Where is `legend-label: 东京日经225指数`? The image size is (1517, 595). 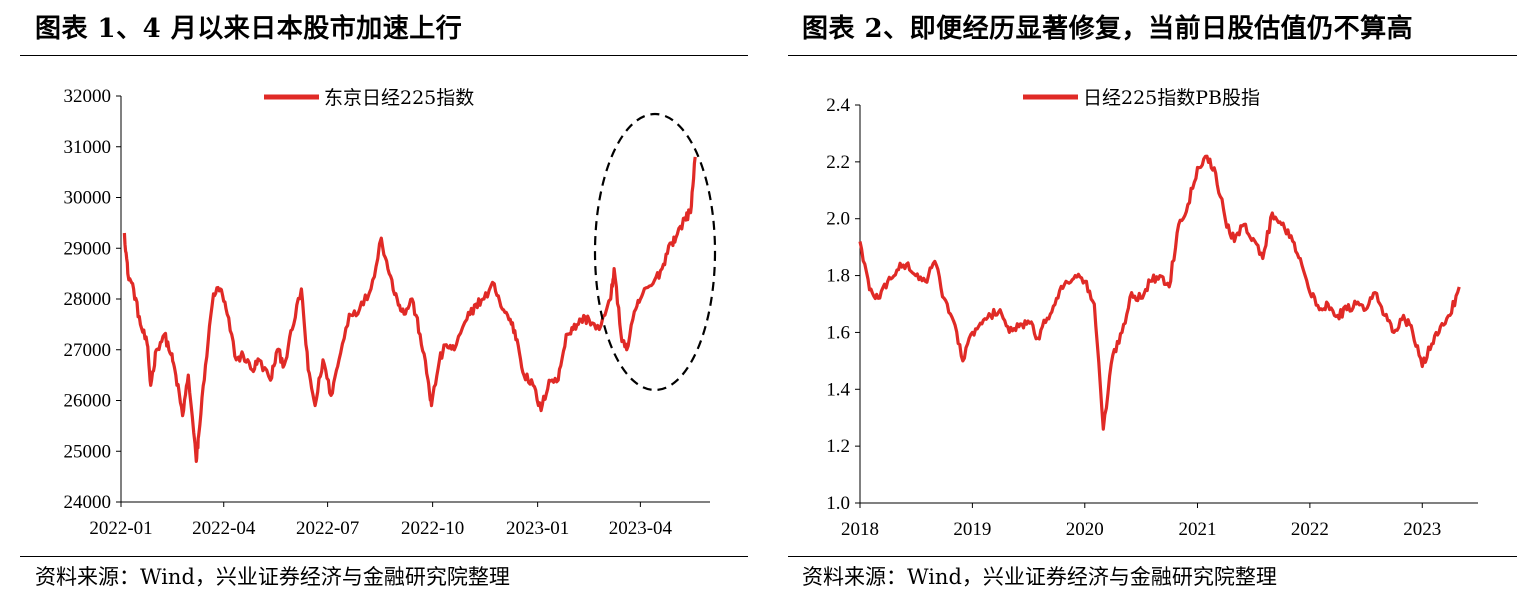 legend-label: 东京日经225指数 is located at coordinates (399, 98).